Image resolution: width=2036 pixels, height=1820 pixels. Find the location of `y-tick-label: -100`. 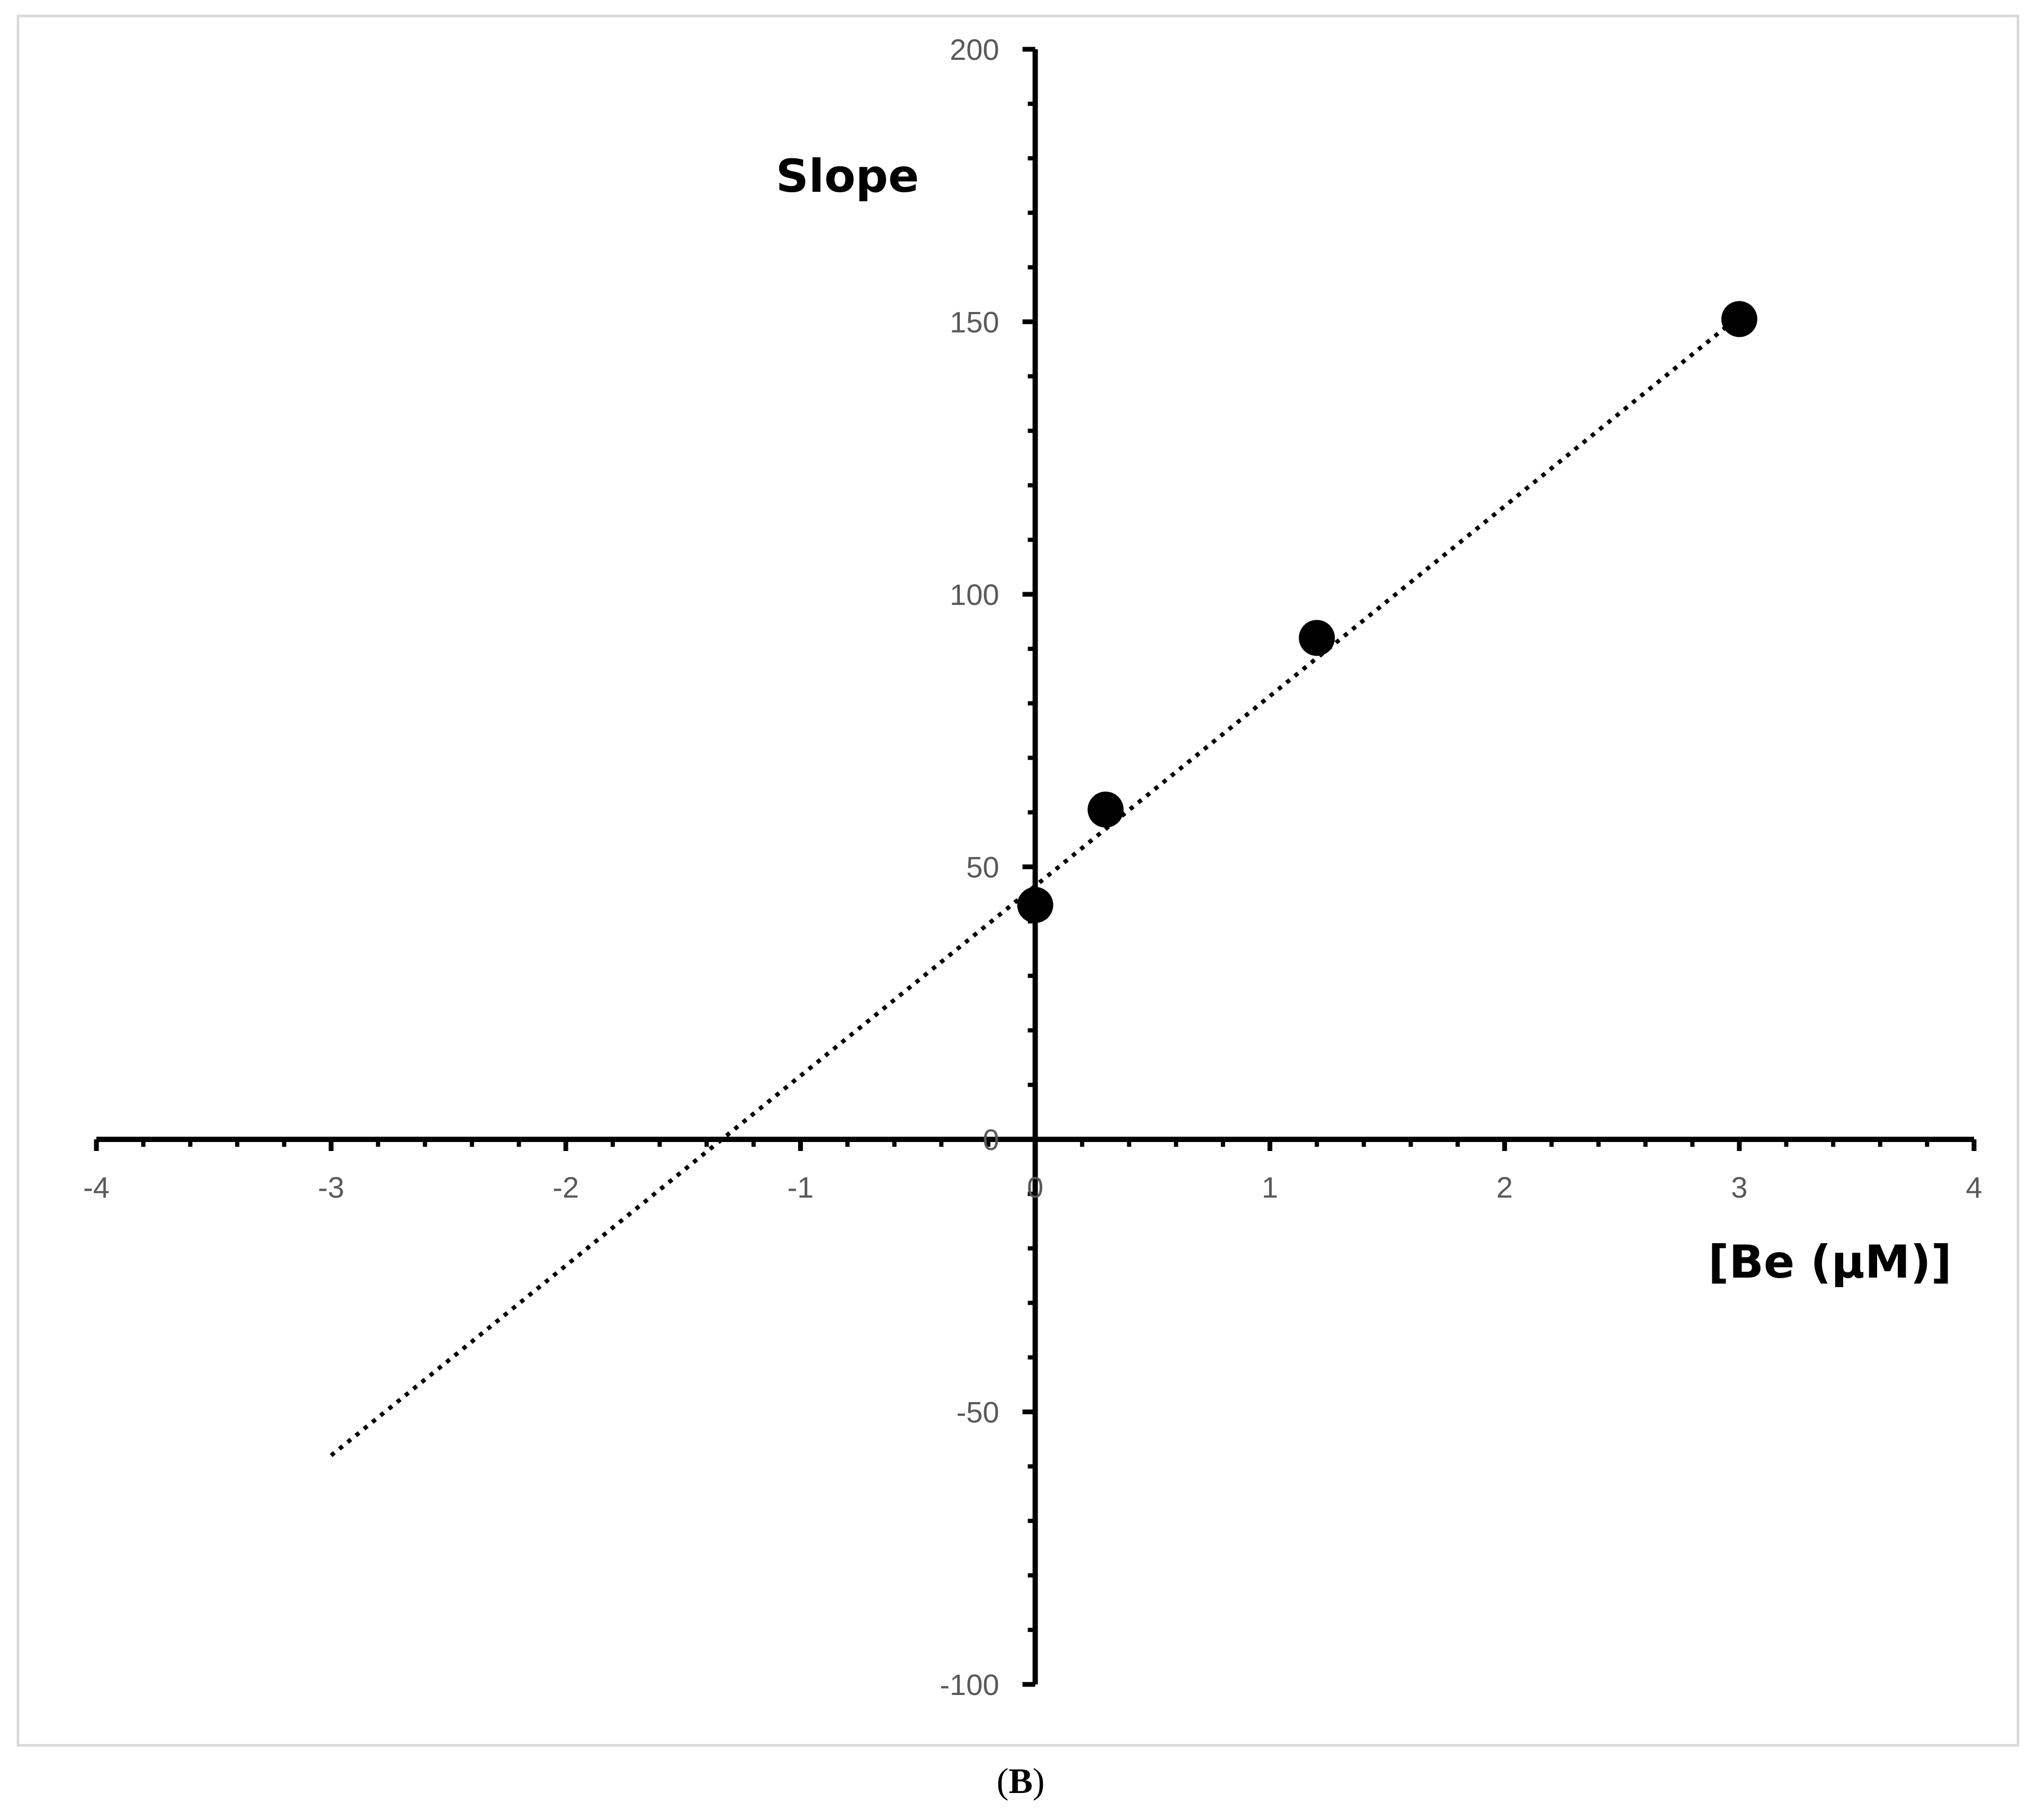

y-tick-label: -100 is located at coordinates (970, 1684).